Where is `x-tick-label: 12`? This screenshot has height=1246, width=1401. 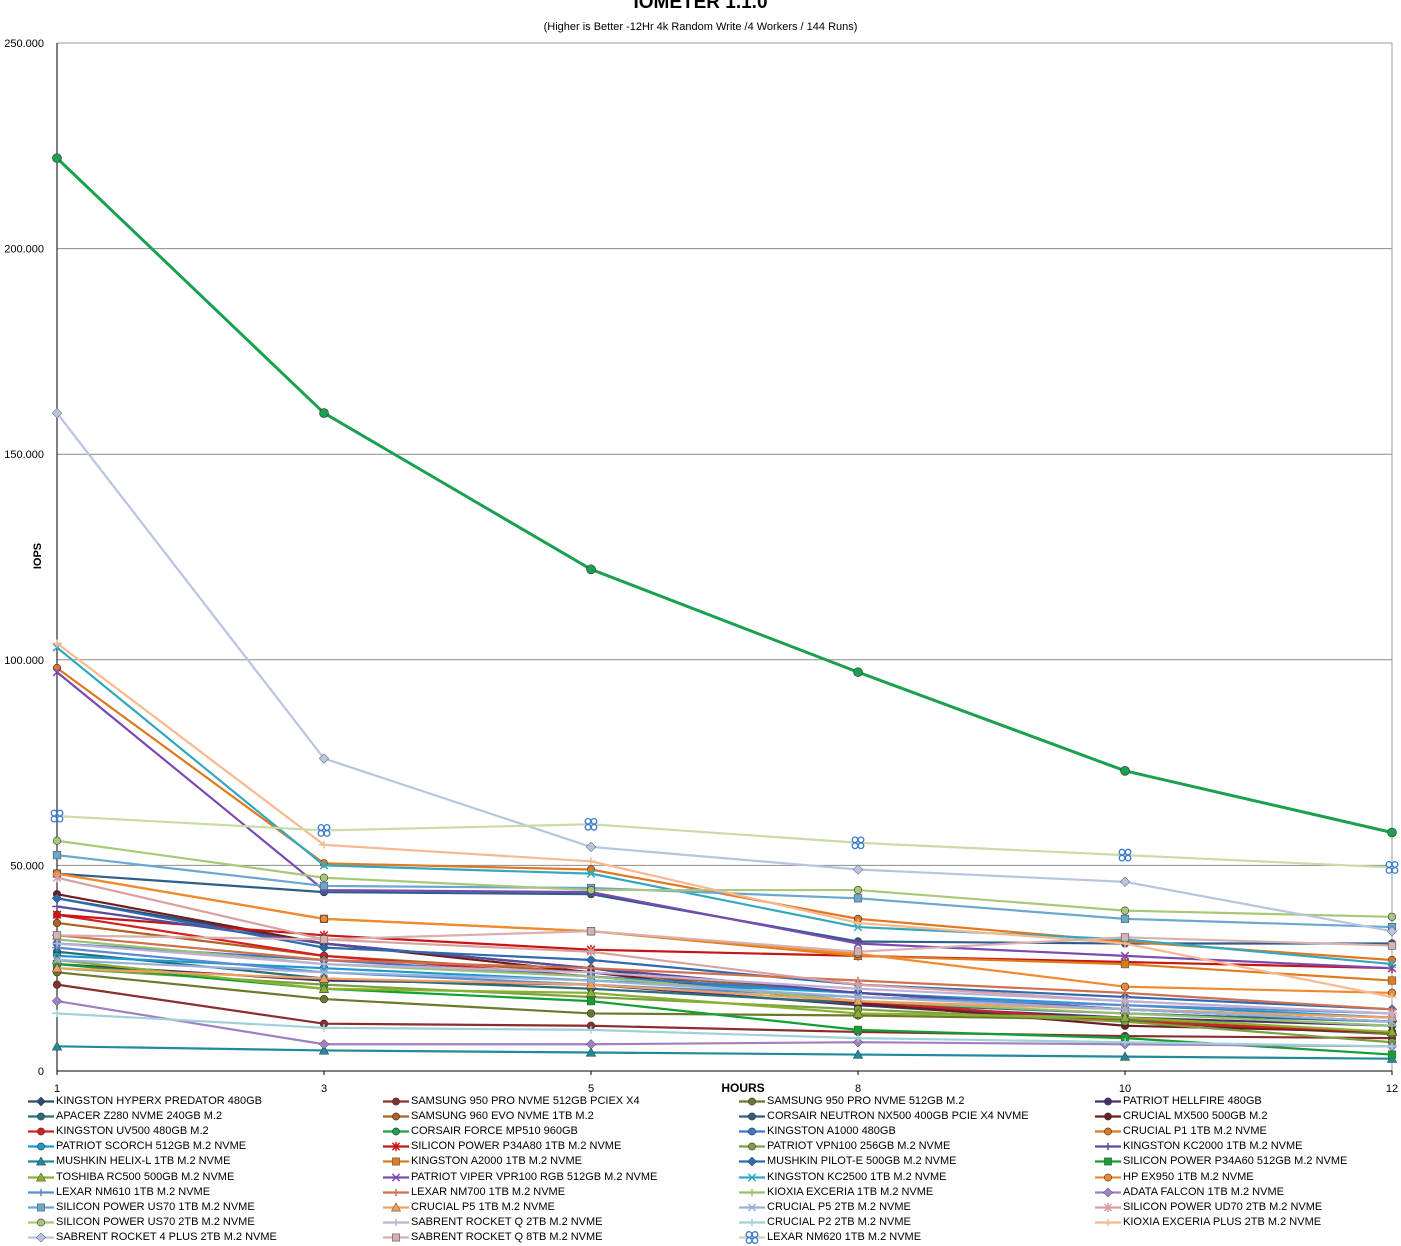 x-tick-label: 12 is located at coordinates (1392, 1089).